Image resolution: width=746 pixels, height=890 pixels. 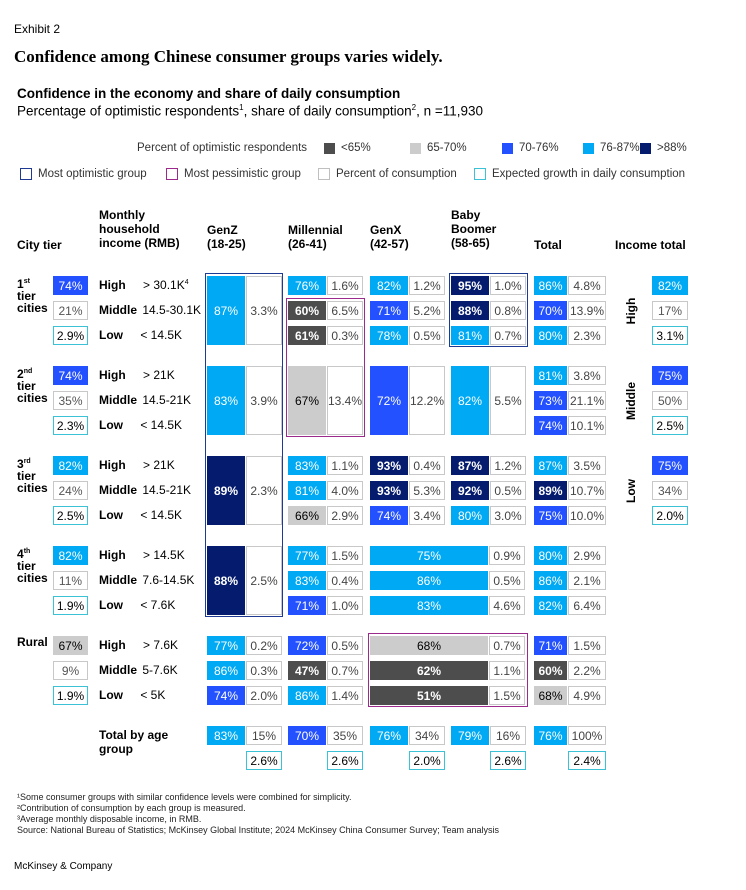 I want to click on genz-share: 3.9%, so click(x=264, y=400).